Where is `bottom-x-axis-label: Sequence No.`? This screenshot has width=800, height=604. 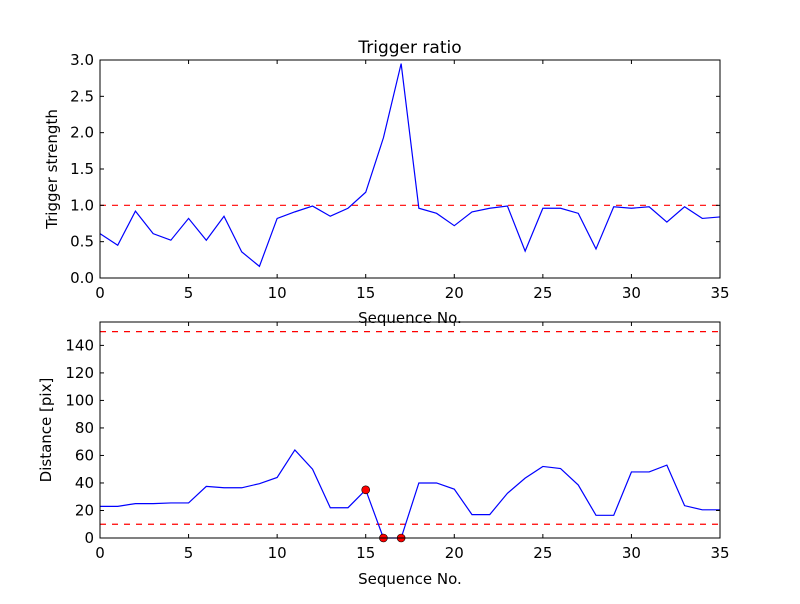
bottom-x-axis-label: Sequence No. is located at coordinates (410, 579).